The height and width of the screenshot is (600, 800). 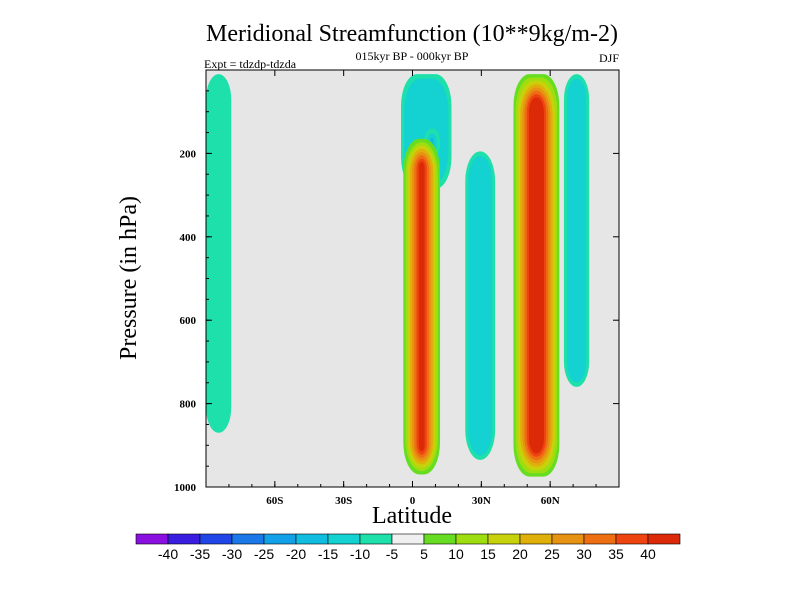 What do you see at coordinates (609, 58) in the screenshot?
I see `season-label: DJF` at bounding box center [609, 58].